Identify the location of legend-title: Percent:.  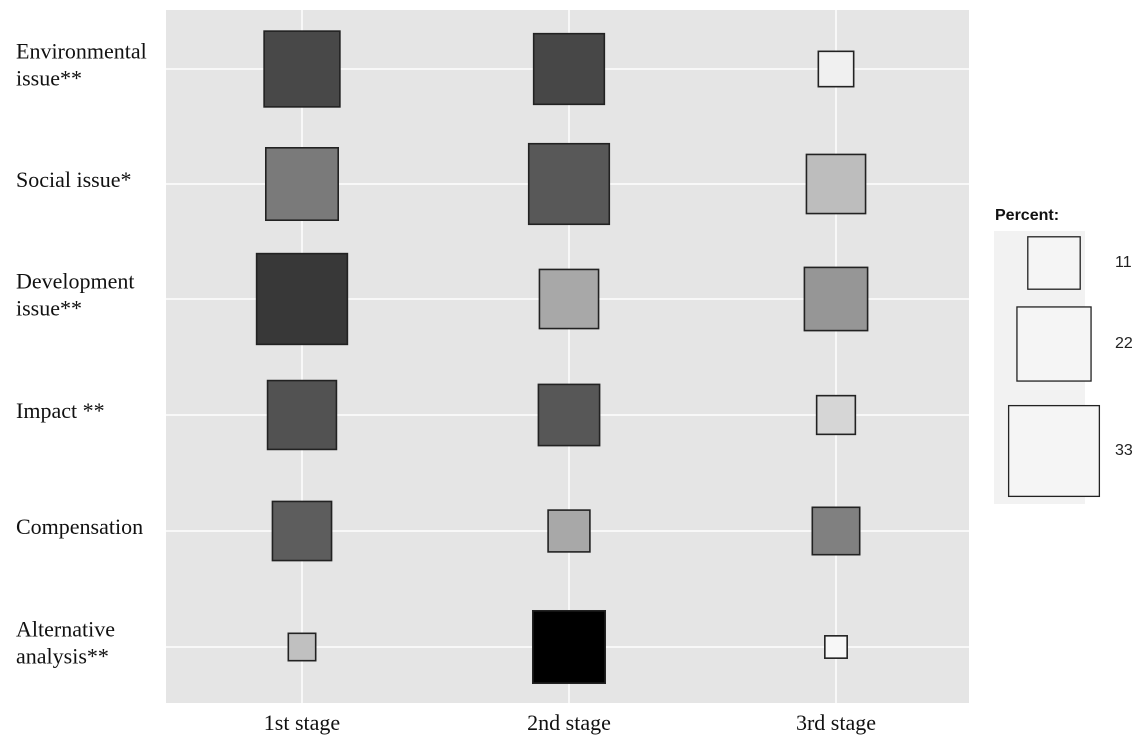
(1027, 215).